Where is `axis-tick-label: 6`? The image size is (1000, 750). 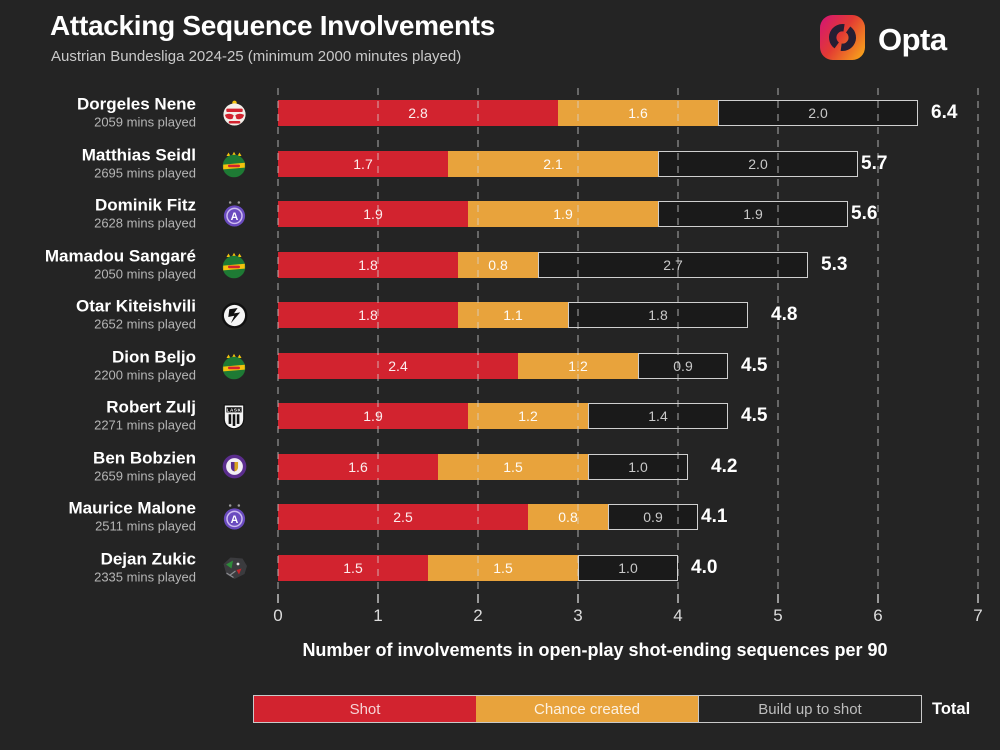
axis-tick-label: 6 is located at coordinates (878, 615).